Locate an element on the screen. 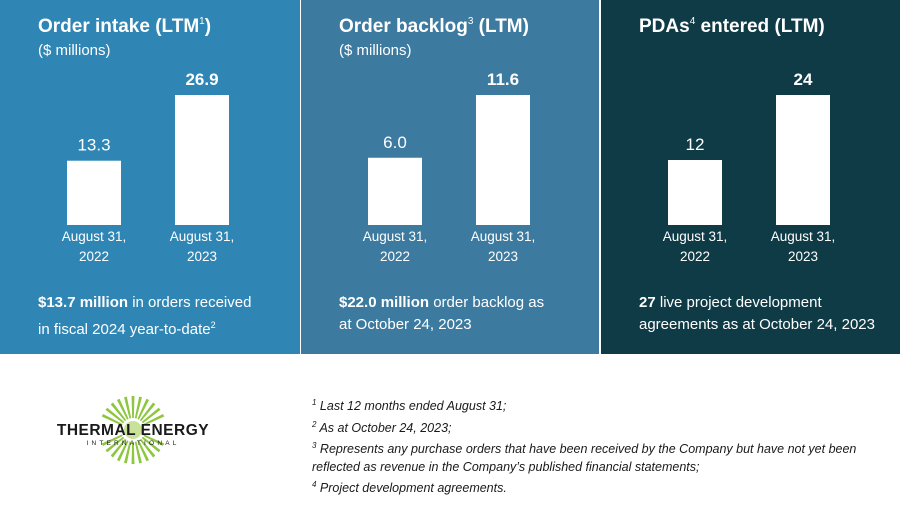 Image resolution: width=900 pixels, height=506 pixels. panel-title-suffix: ) is located at coordinates (208, 26).